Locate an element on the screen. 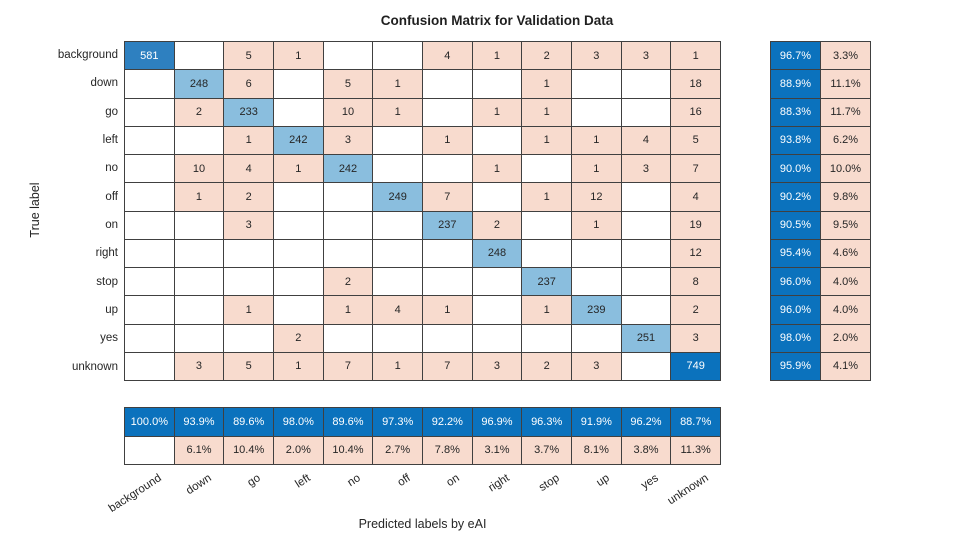 The image size is (960, 540). col-summary-correct-cell: 96.3% is located at coordinates (547, 422).